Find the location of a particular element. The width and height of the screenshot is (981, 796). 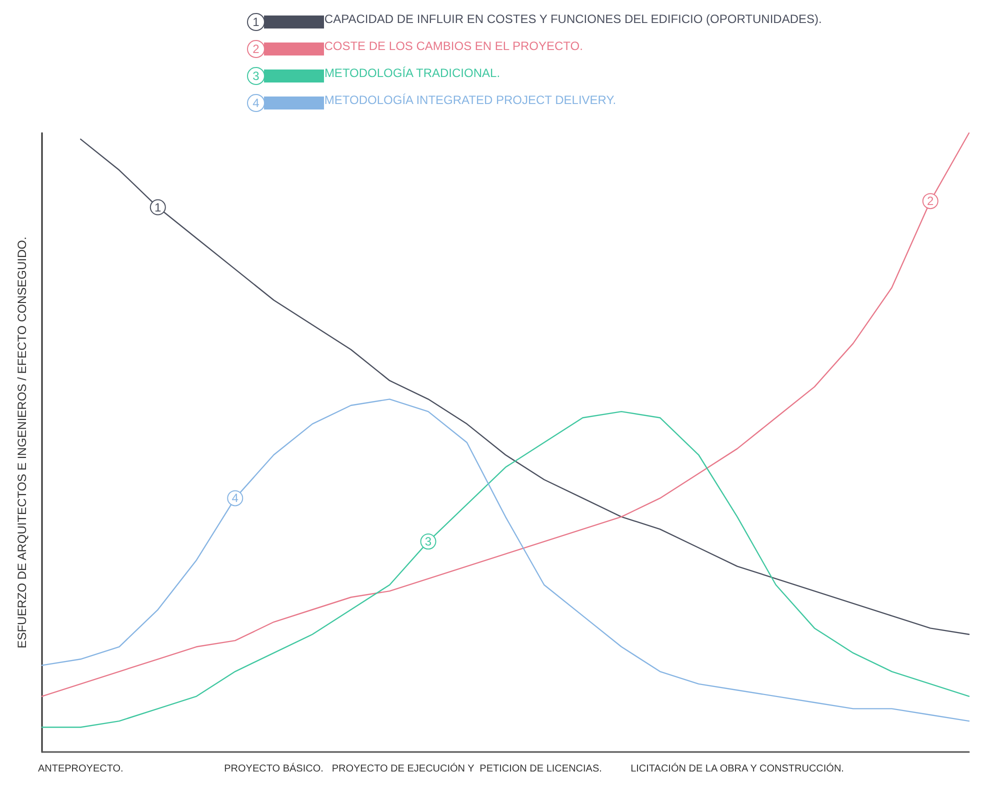

x-tick-label: PROYECTO DE EJECUCIÓN Y PETICION DE LICENCIAS. is located at coordinates (467, 768).